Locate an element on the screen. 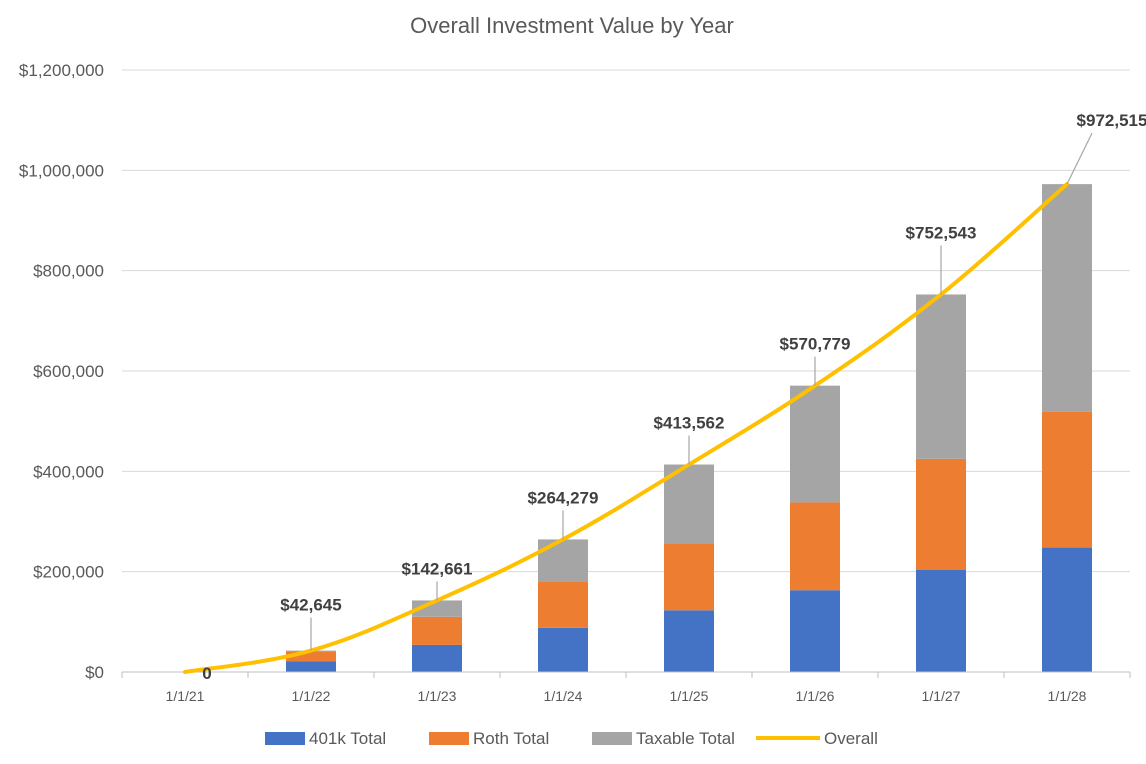  legend-label: Overall is located at coordinates (851, 738).